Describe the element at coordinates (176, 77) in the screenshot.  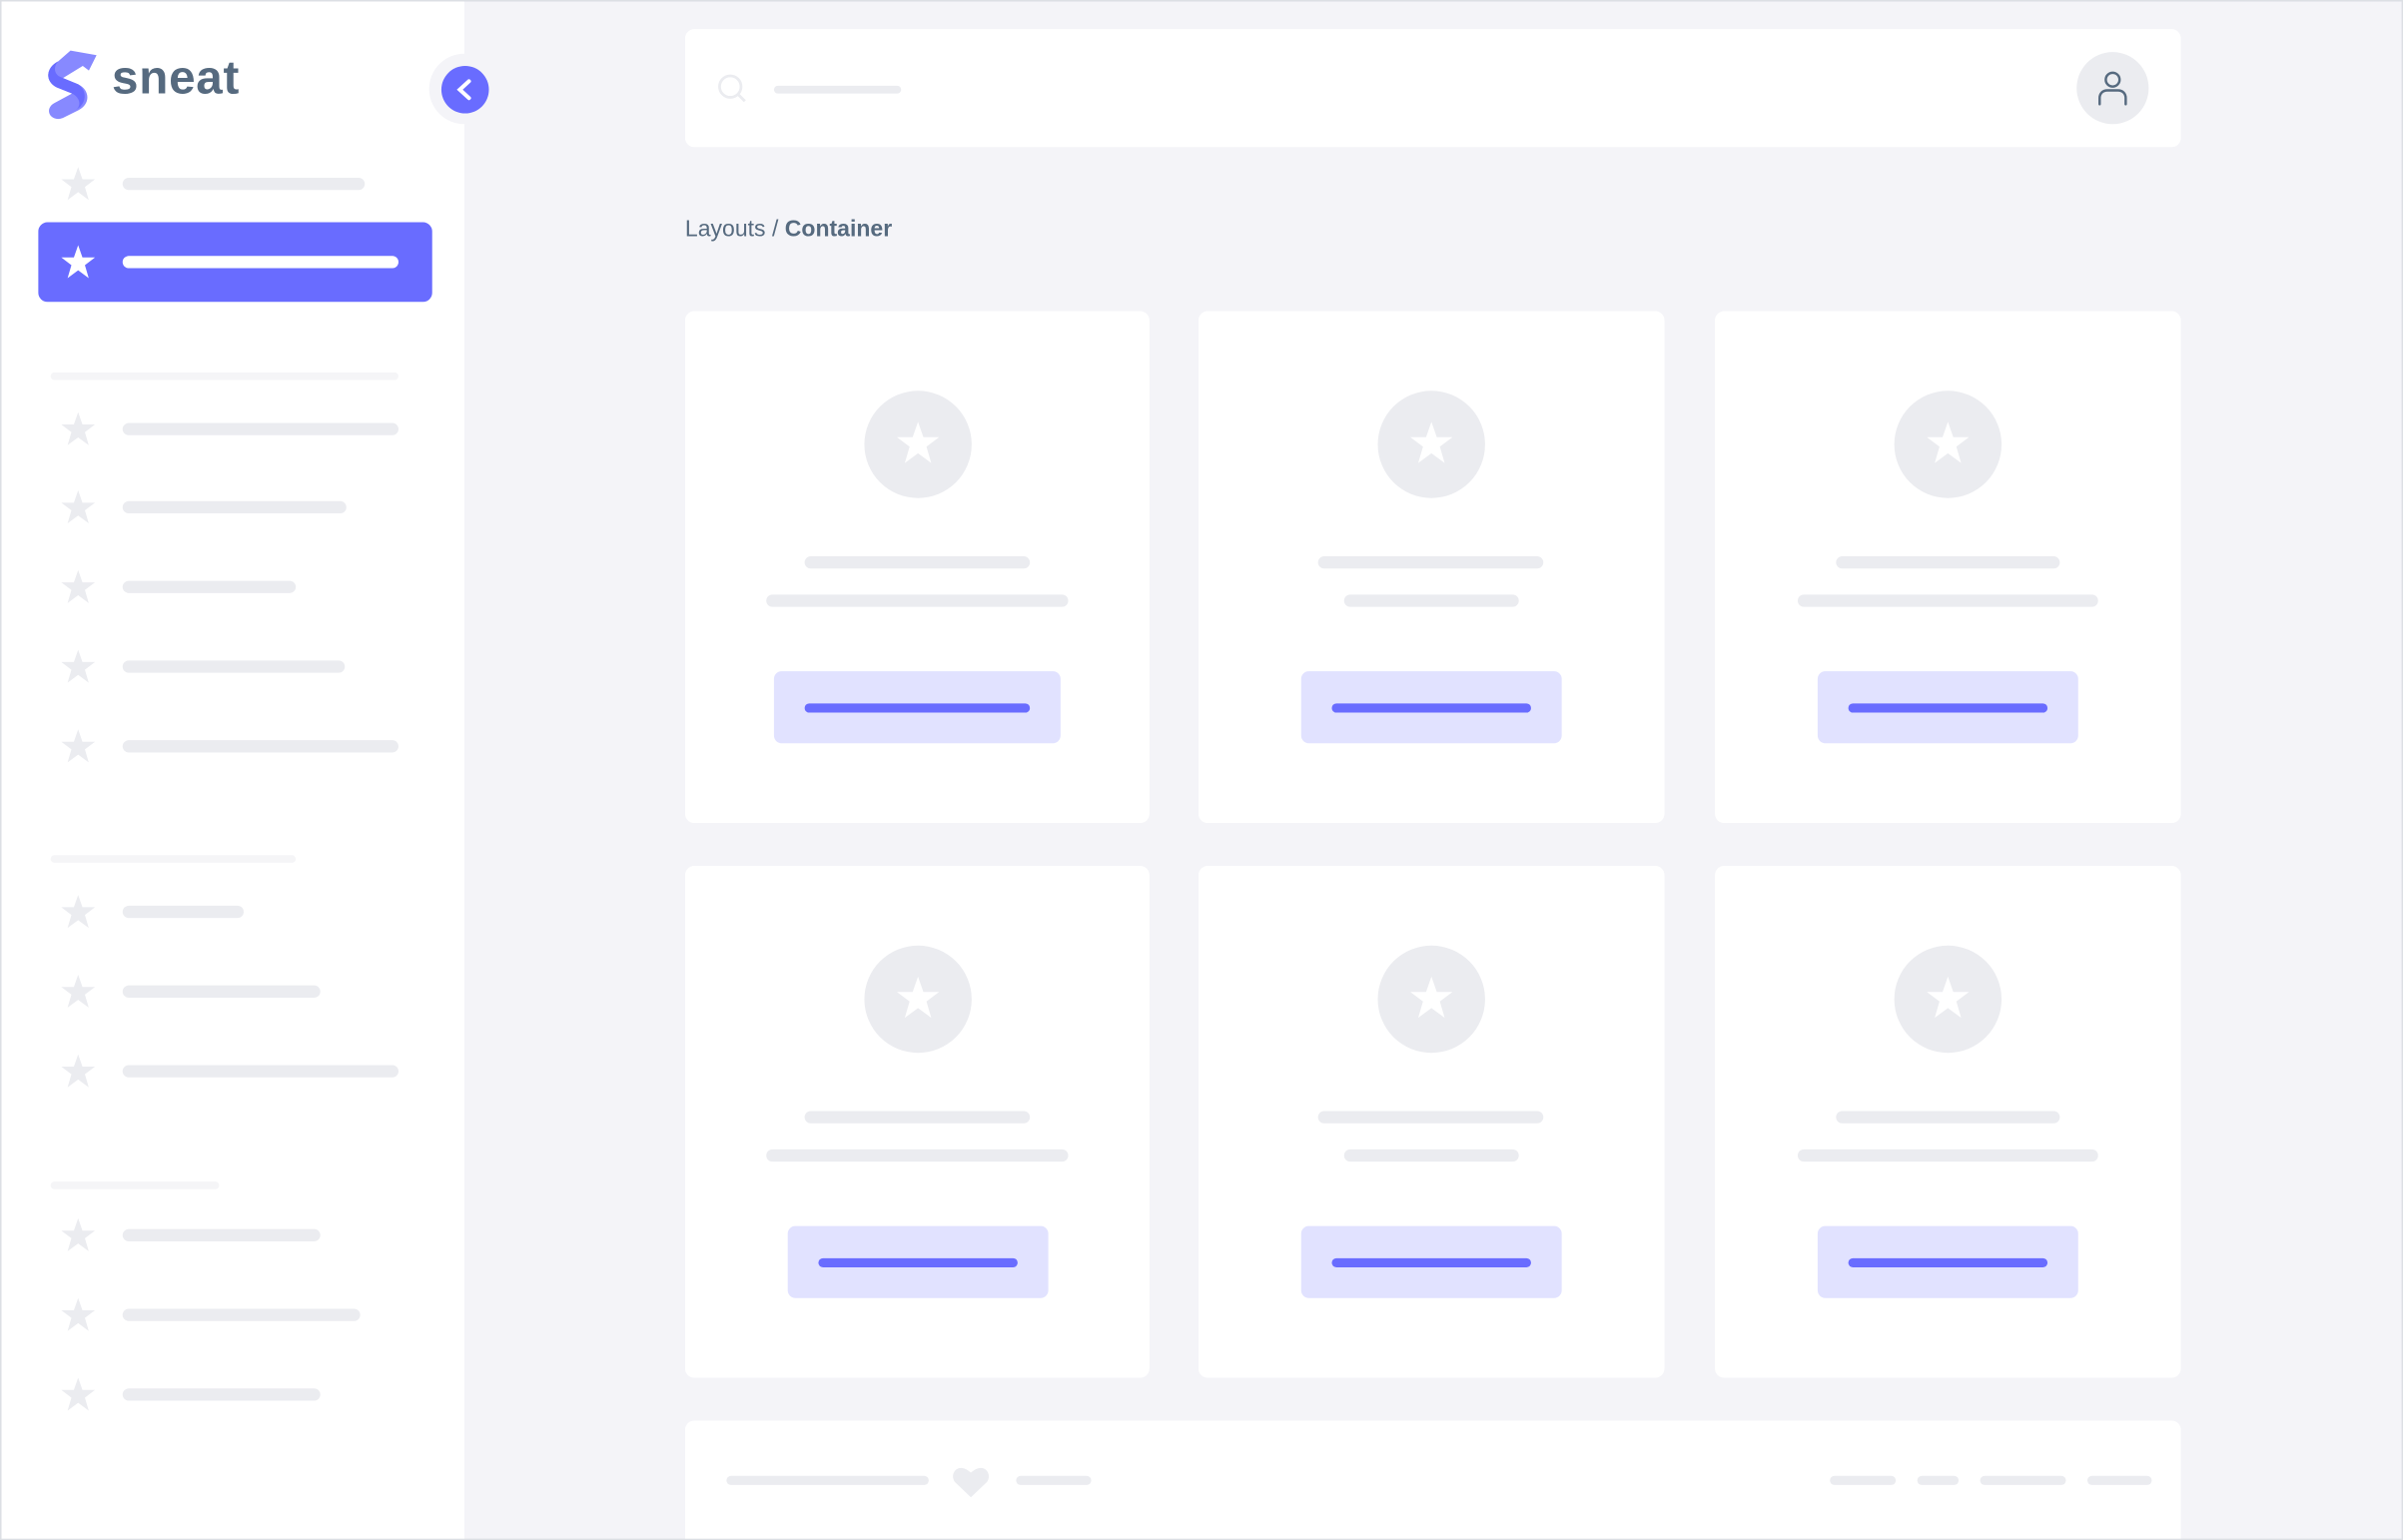
I see `logo-text: sneat` at that location.